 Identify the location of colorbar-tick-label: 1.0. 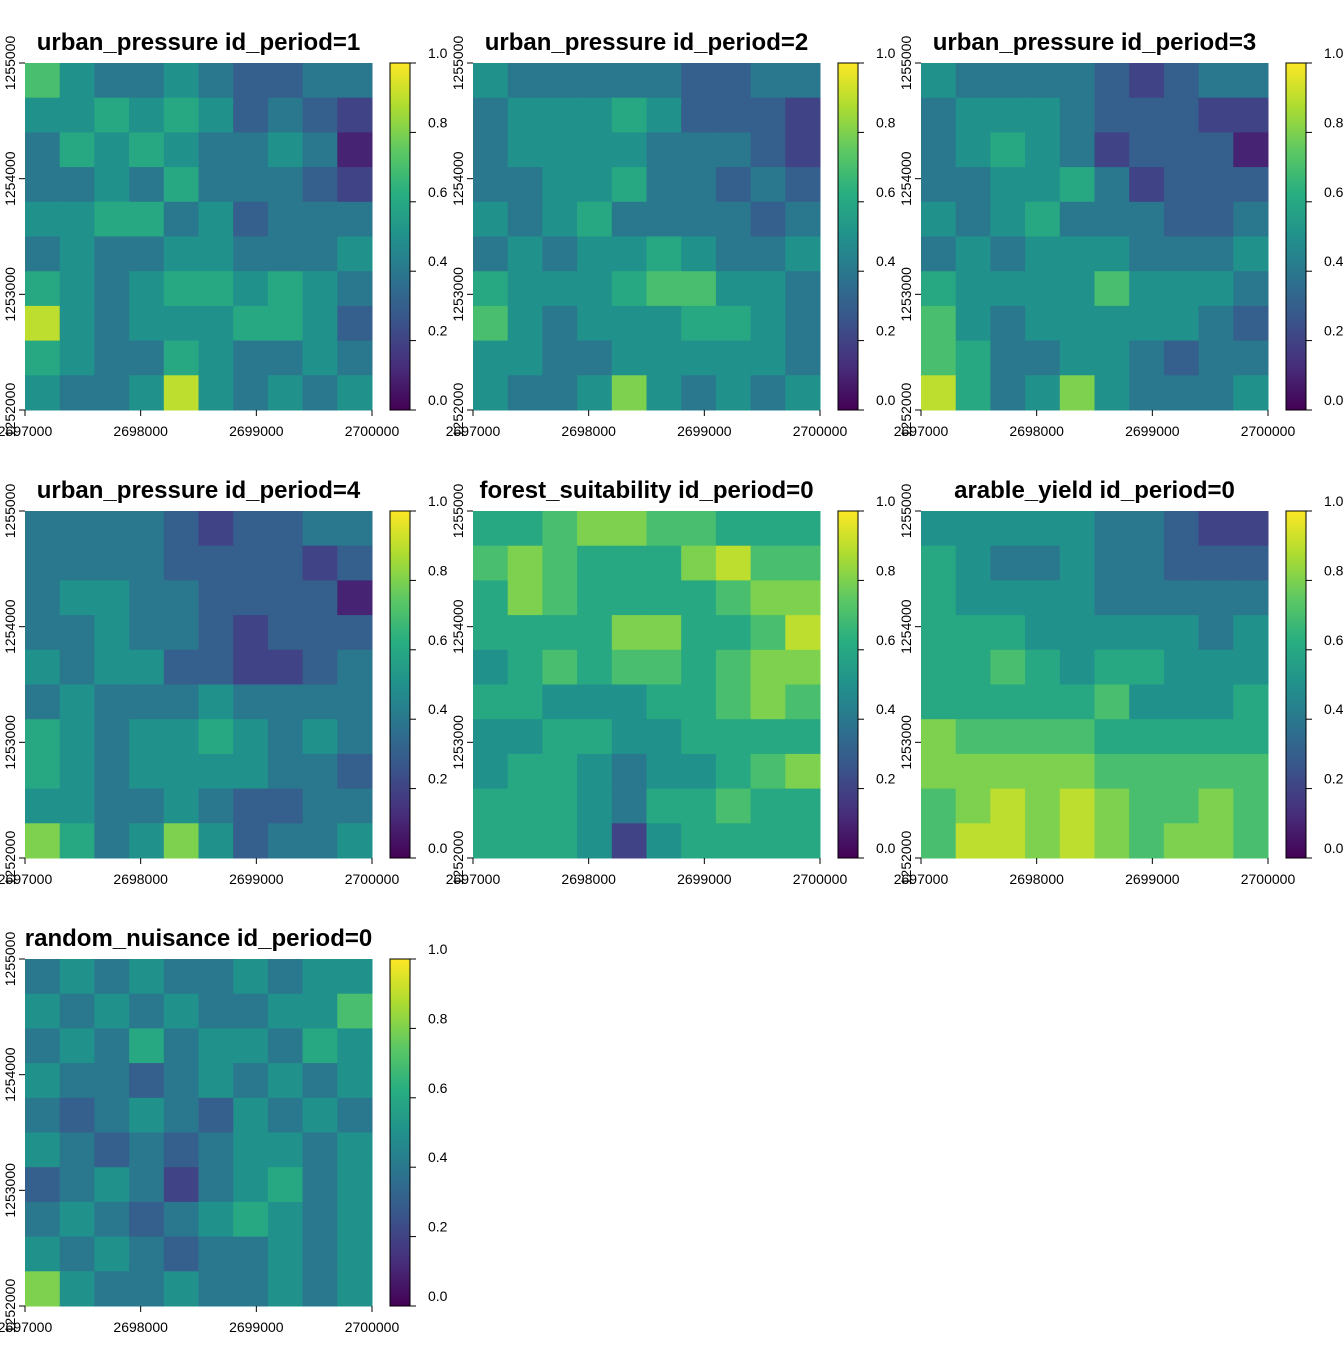
(438, 949).